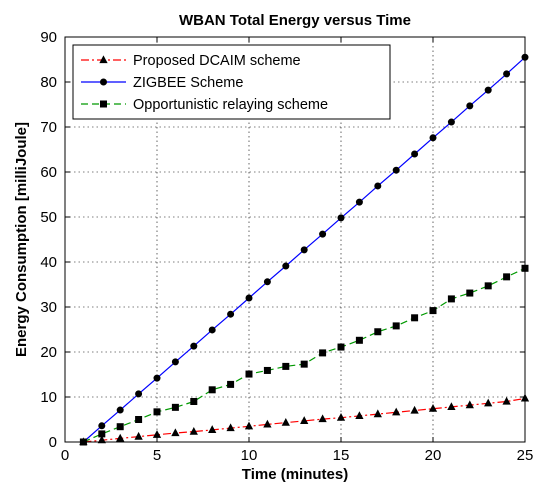 The image size is (537, 489). What do you see at coordinates (217, 61) in the screenshot?
I see `legend-label-1: Proposed DCAIM scheme` at bounding box center [217, 61].